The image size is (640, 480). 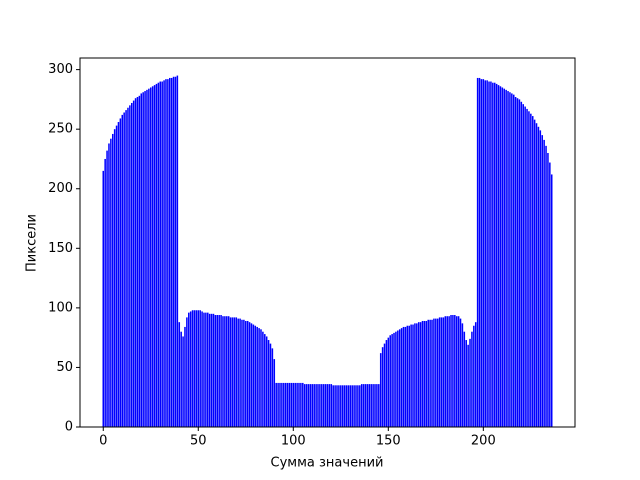 What do you see at coordinates (69, 427) in the screenshot?
I see `y-tick-label: 0` at bounding box center [69, 427].